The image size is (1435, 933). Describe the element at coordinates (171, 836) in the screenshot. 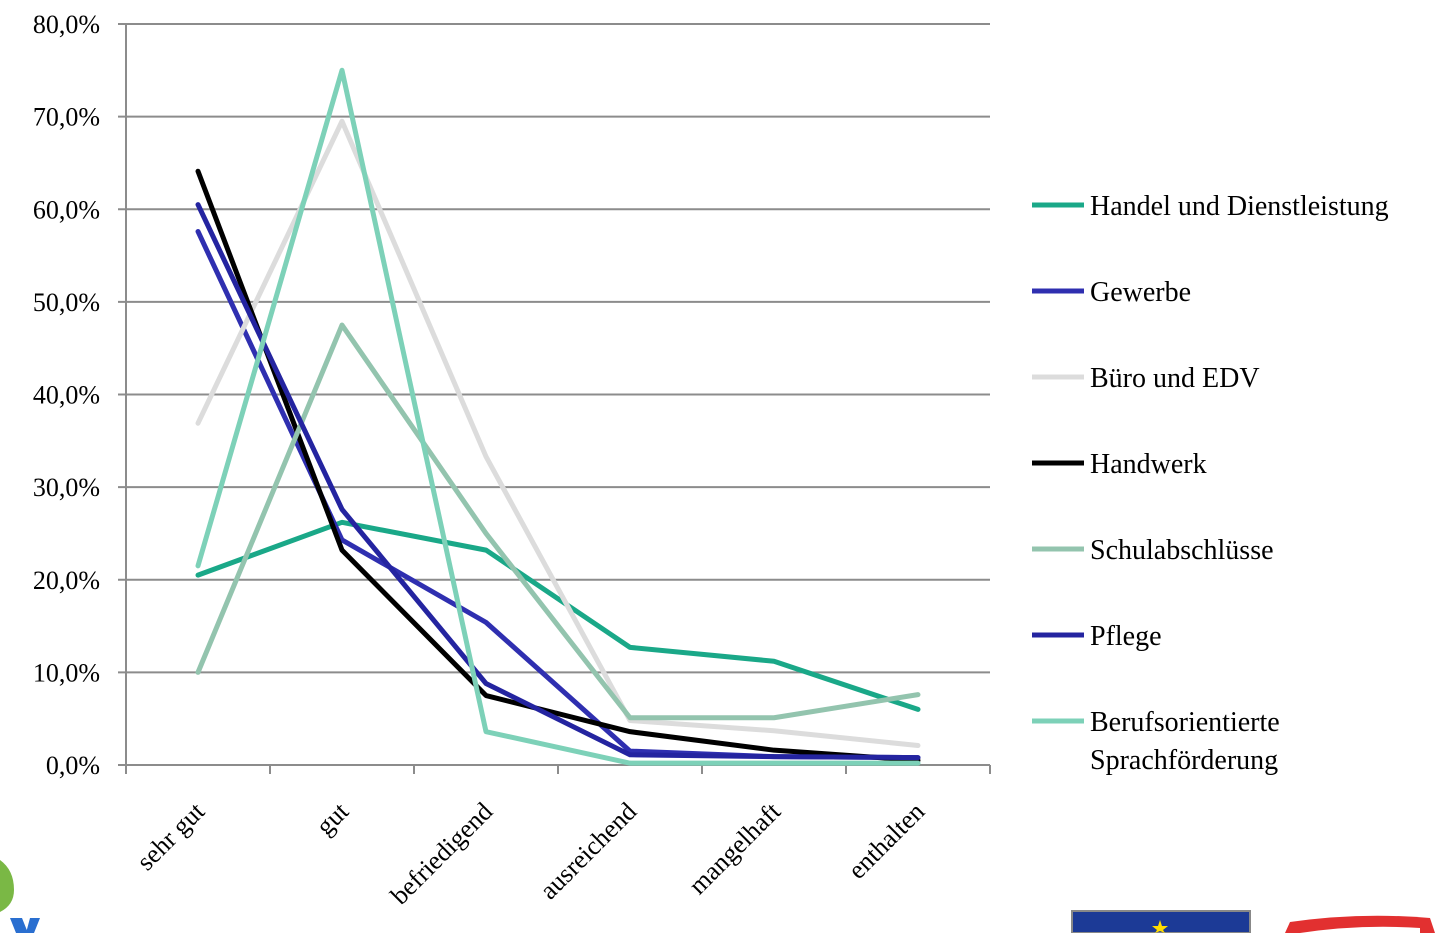

I see `x-tick-label: sehr gut` at that location.